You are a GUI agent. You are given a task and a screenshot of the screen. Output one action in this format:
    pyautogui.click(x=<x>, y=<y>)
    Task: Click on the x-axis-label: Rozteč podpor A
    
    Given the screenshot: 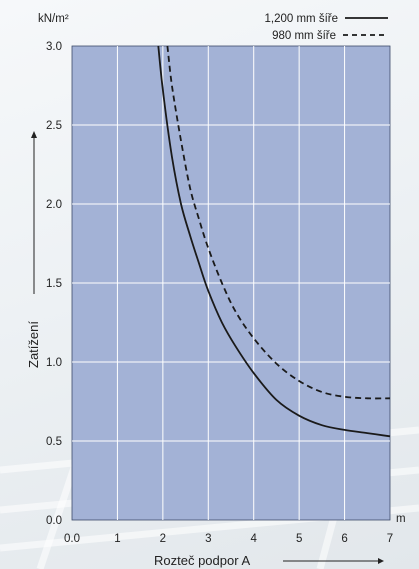 What is the action you would take?
    pyautogui.click(x=202, y=560)
    